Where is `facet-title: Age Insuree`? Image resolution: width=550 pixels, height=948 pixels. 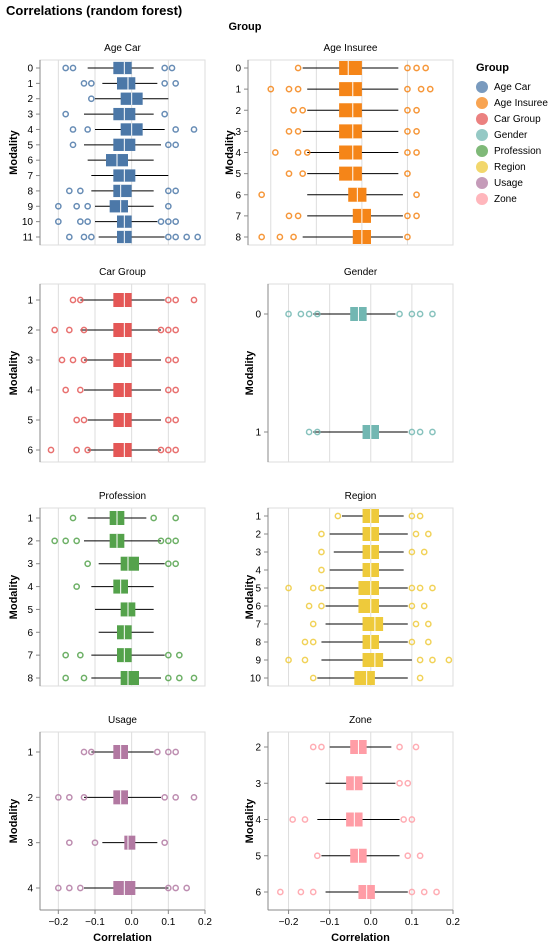 facet-title: Age Insuree is located at coordinates (351, 48).